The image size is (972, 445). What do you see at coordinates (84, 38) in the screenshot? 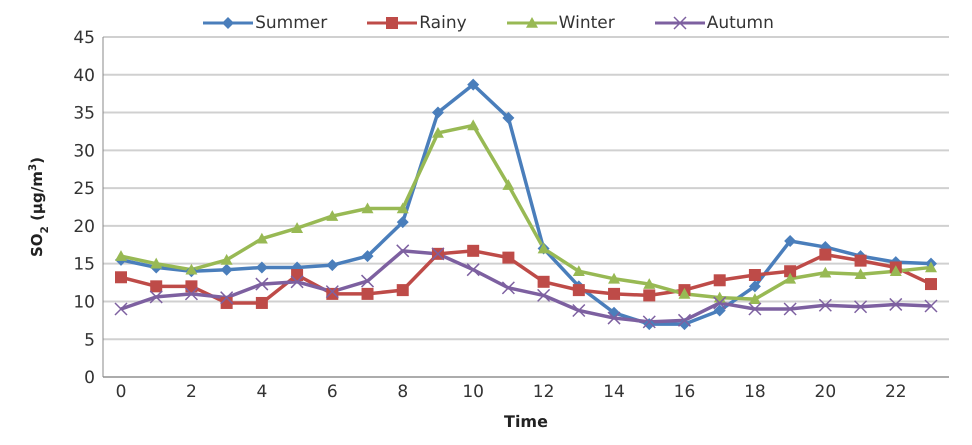
I see `y-tick-label: 45` at bounding box center [84, 38].